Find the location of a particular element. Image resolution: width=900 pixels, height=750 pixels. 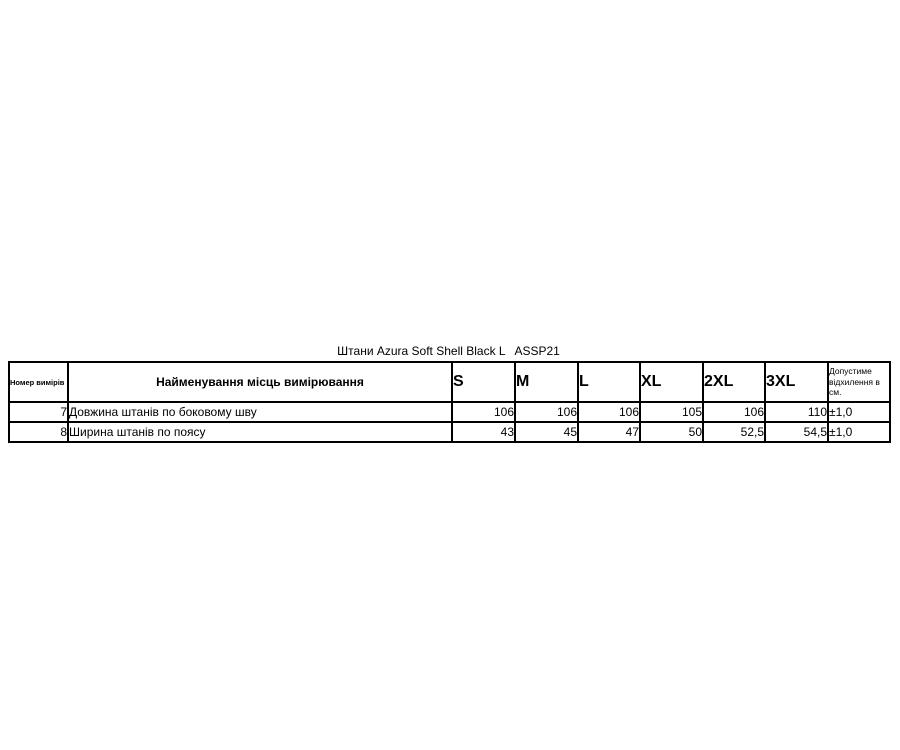

value-xl: 50 is located at coordinates (671, 432).